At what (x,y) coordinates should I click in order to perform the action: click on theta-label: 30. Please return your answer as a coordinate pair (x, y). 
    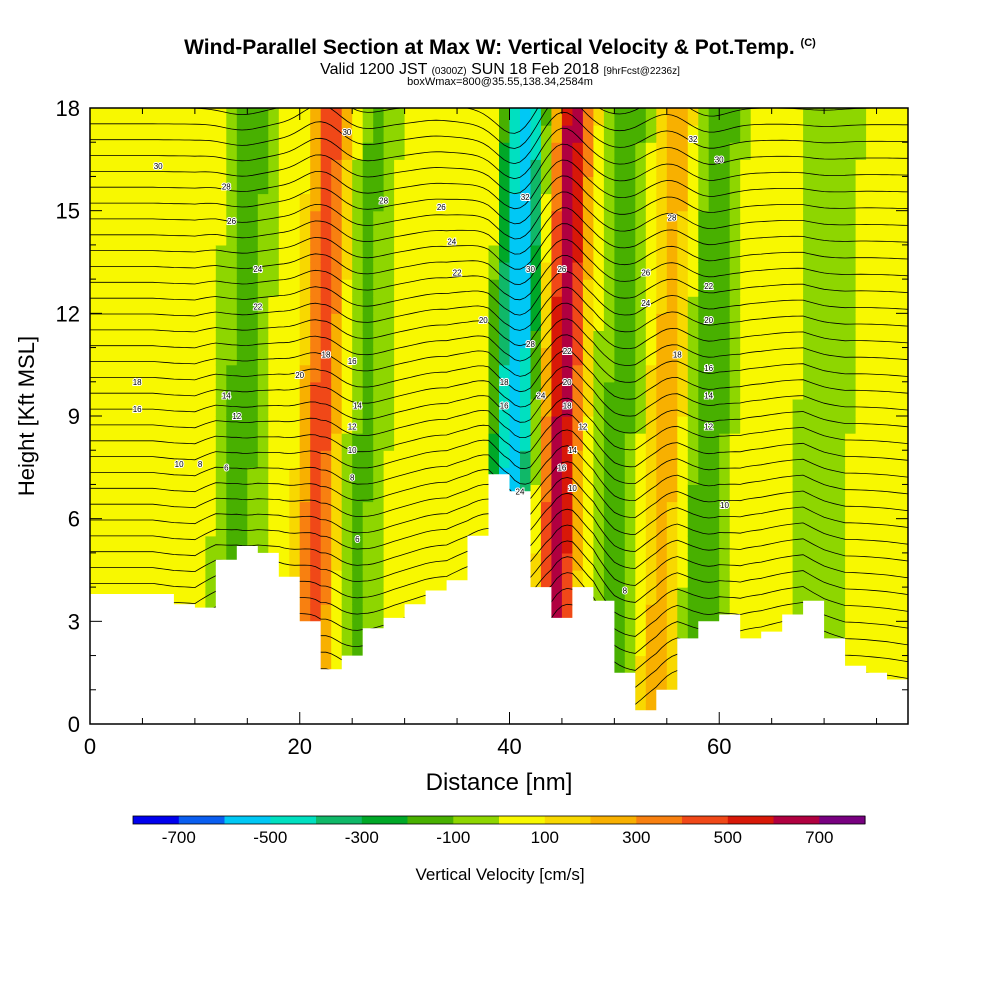
    Looking at the image, I should click on (346, 132).